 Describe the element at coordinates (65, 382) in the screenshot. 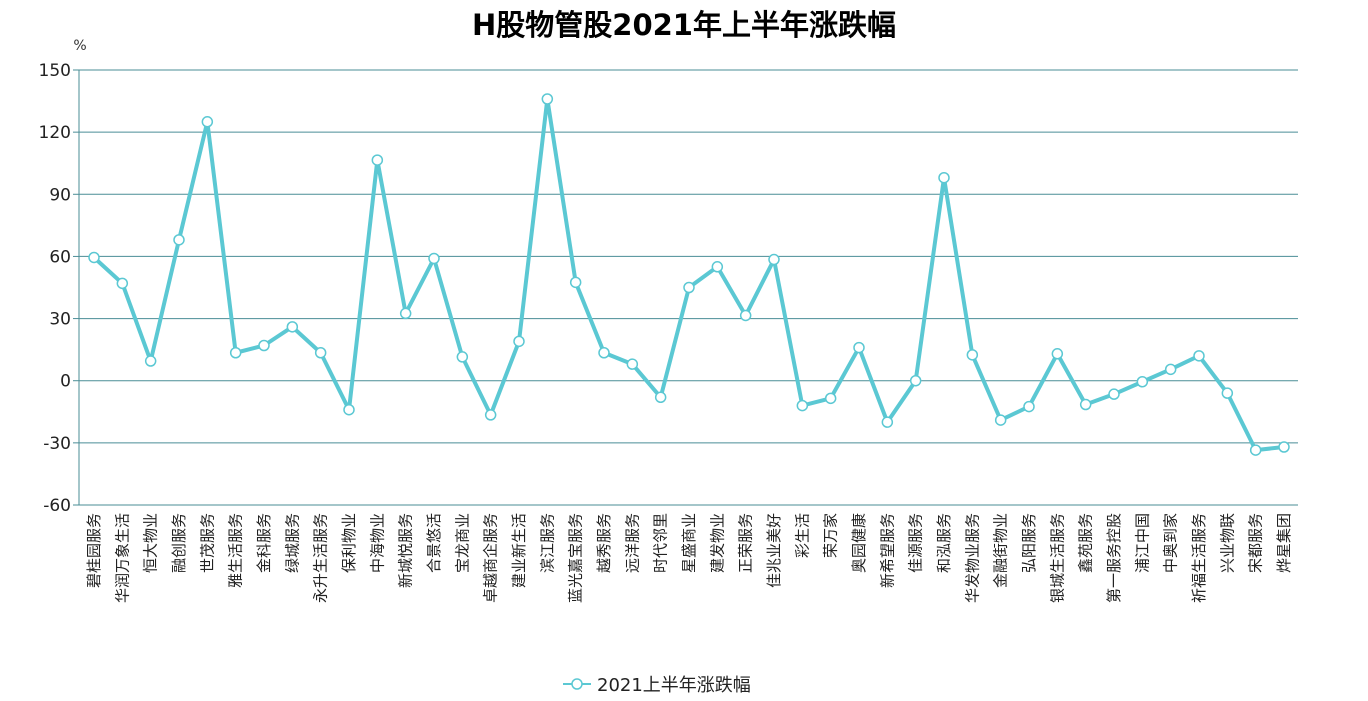

I see `y-tick-label: 0` at that location.